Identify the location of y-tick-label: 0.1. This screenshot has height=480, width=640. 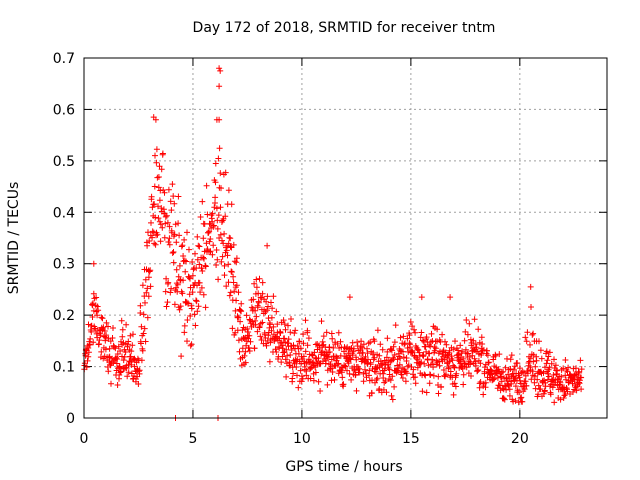
(64, 368).